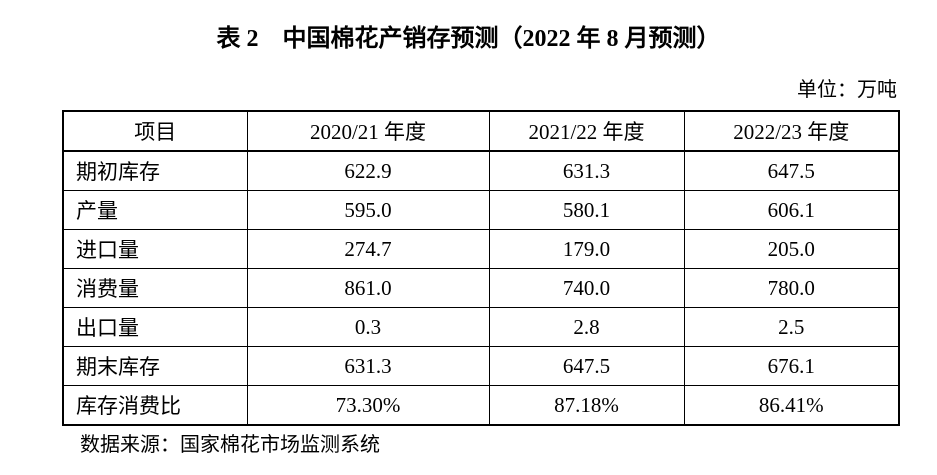  Describe the element at coordinates (368, 327) in the screenshot. I see `cell-value: 0.3` at that location.